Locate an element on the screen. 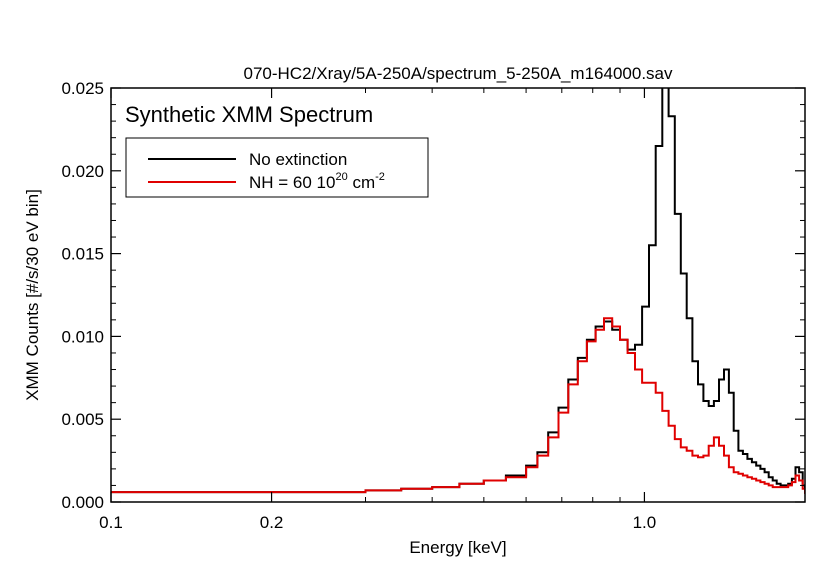 Image resolution: width=830 pixels, height=561 pixels. legend-box is located at coordinates (277, 167).